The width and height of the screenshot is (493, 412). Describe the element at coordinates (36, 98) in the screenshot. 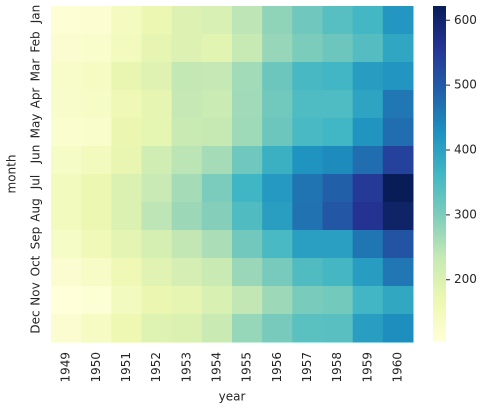

I see `y-tick-label: Apr` at that location.